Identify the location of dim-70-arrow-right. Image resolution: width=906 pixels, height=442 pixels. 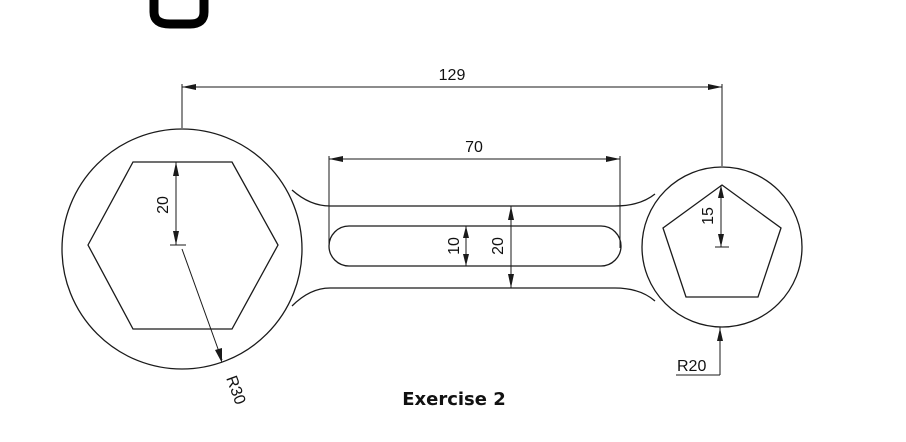
(613, 159).